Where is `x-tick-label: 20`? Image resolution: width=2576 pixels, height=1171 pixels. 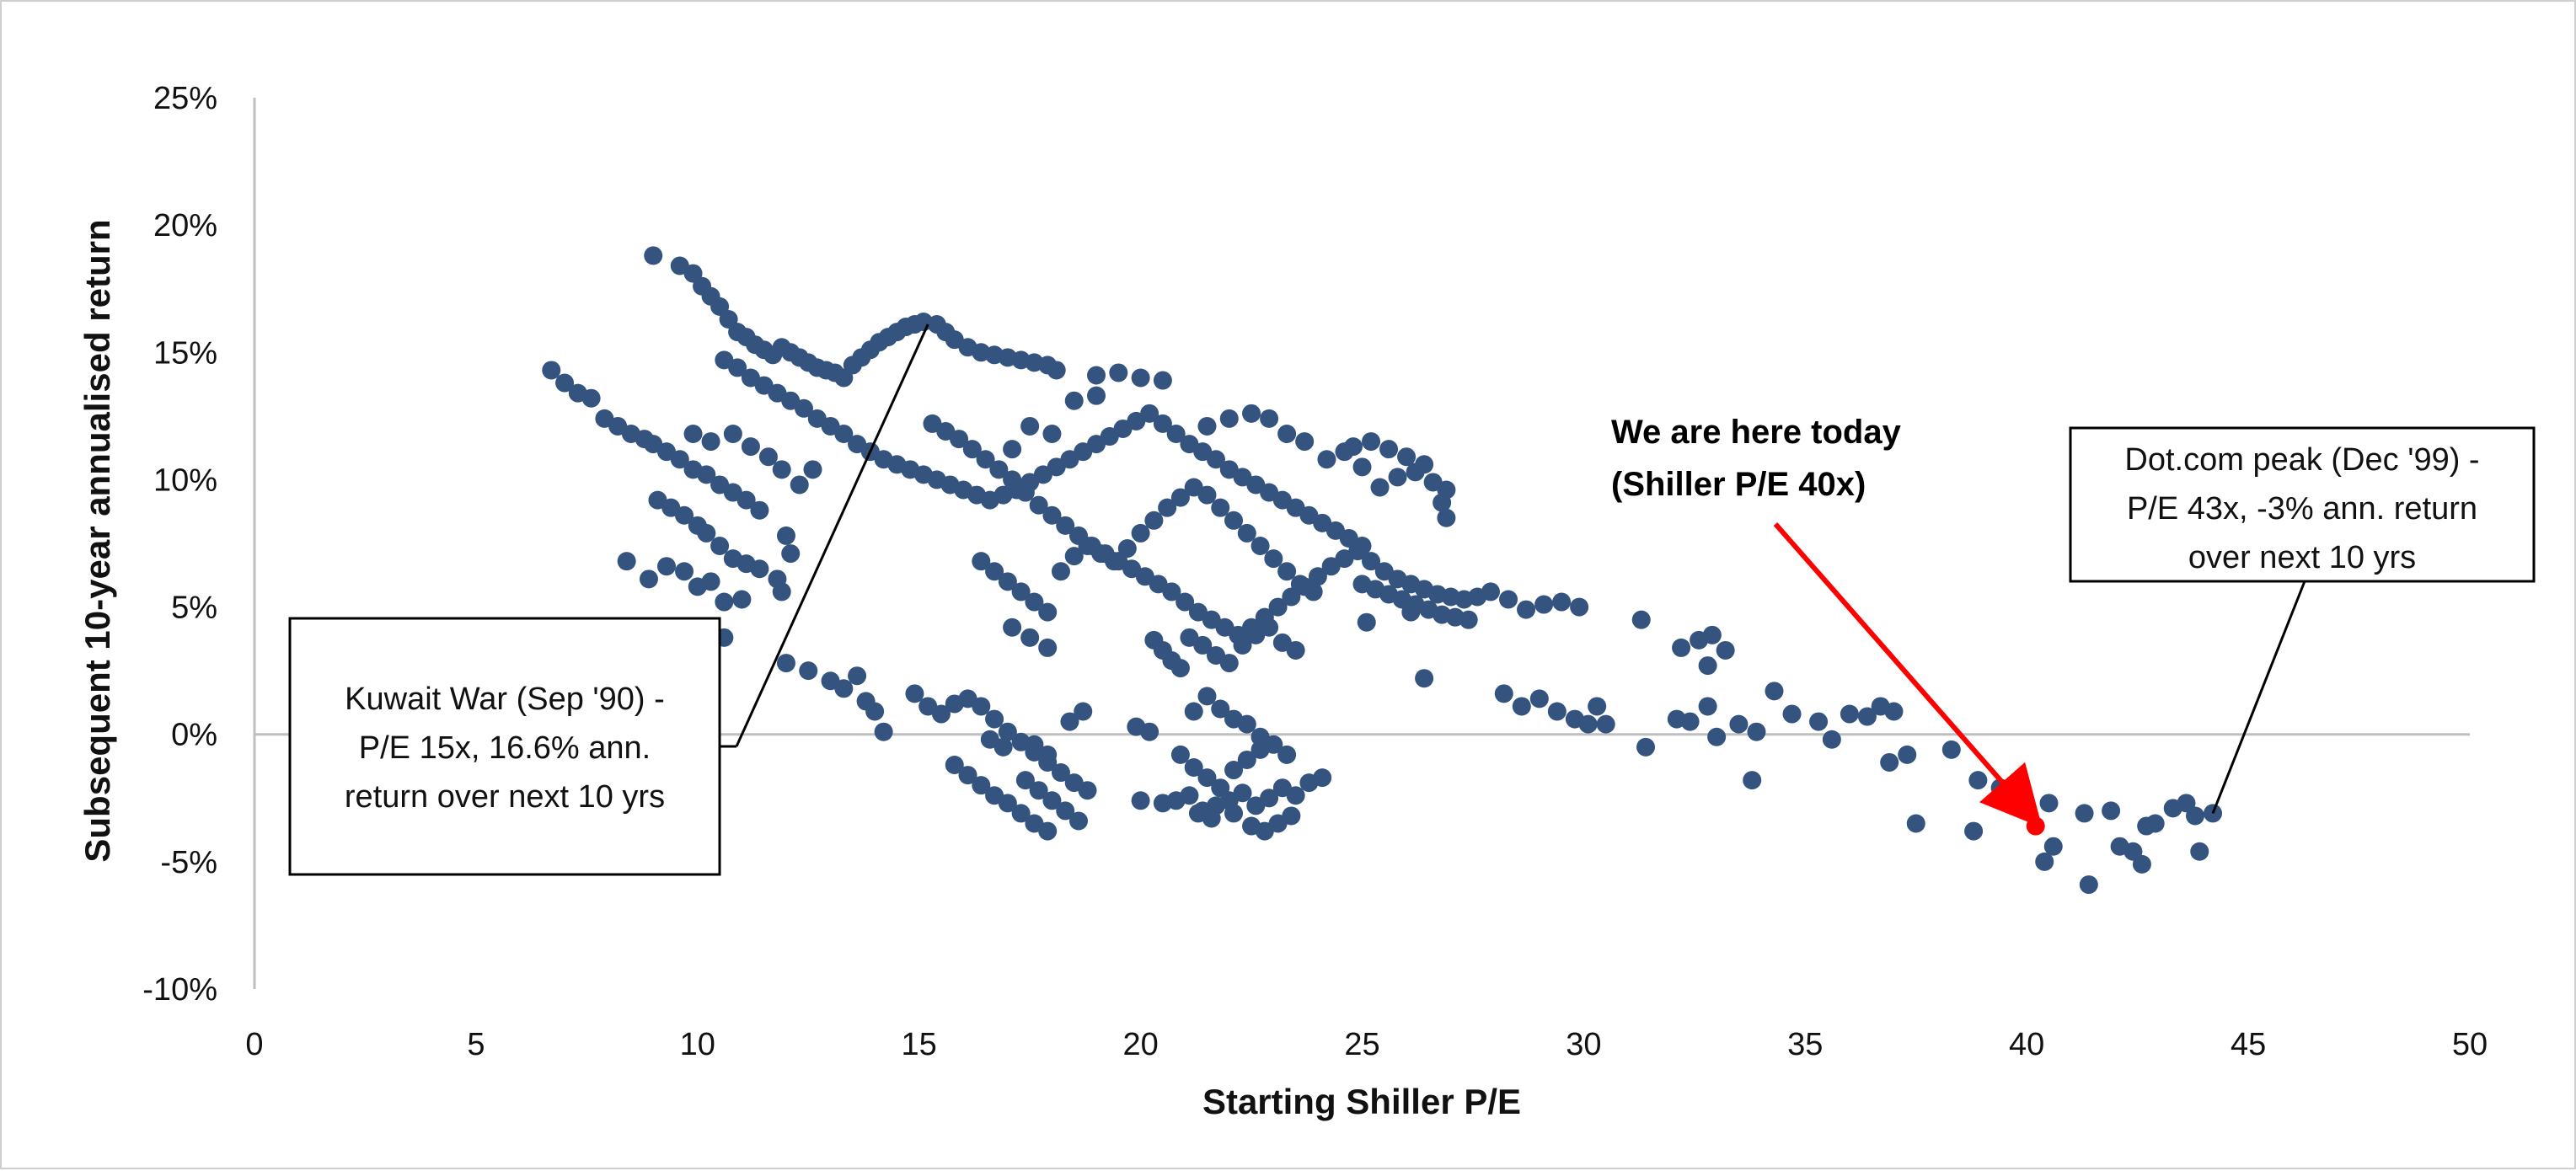 x-tick-label: 20 is located at coordinates (1140, 1044).